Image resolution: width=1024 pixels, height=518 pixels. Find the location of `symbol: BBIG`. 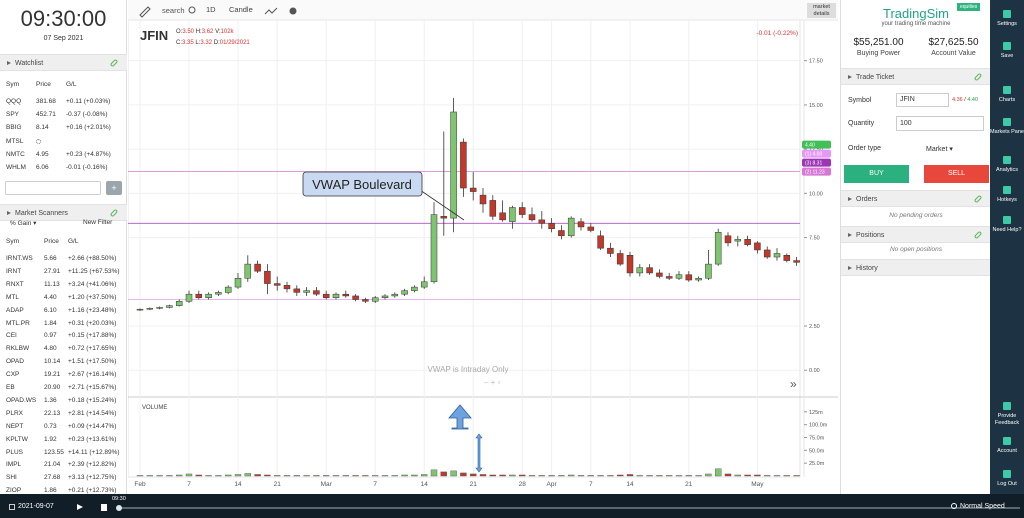

symbol: BBIG is located at coordinates (14, 128).